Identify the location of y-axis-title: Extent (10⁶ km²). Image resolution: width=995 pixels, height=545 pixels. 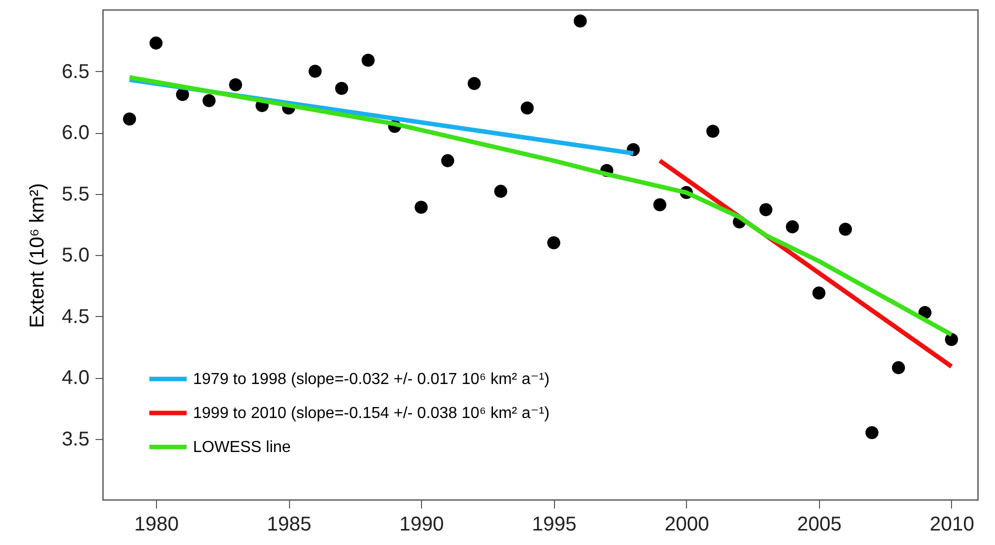
(37, 255).